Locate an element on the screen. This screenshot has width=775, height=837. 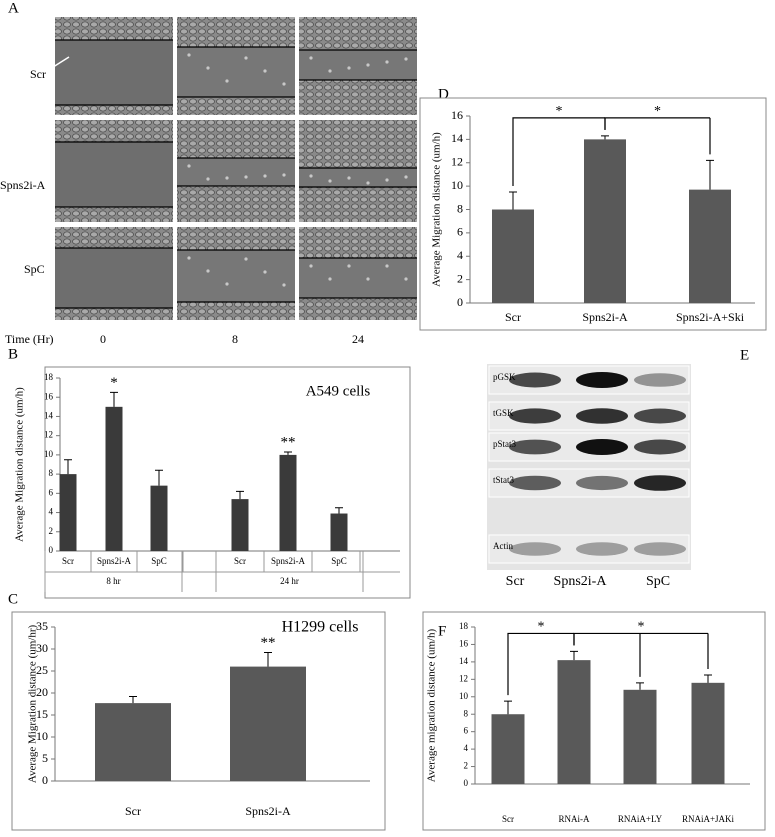
time-point: 8 is located at coordinates (235, 339).